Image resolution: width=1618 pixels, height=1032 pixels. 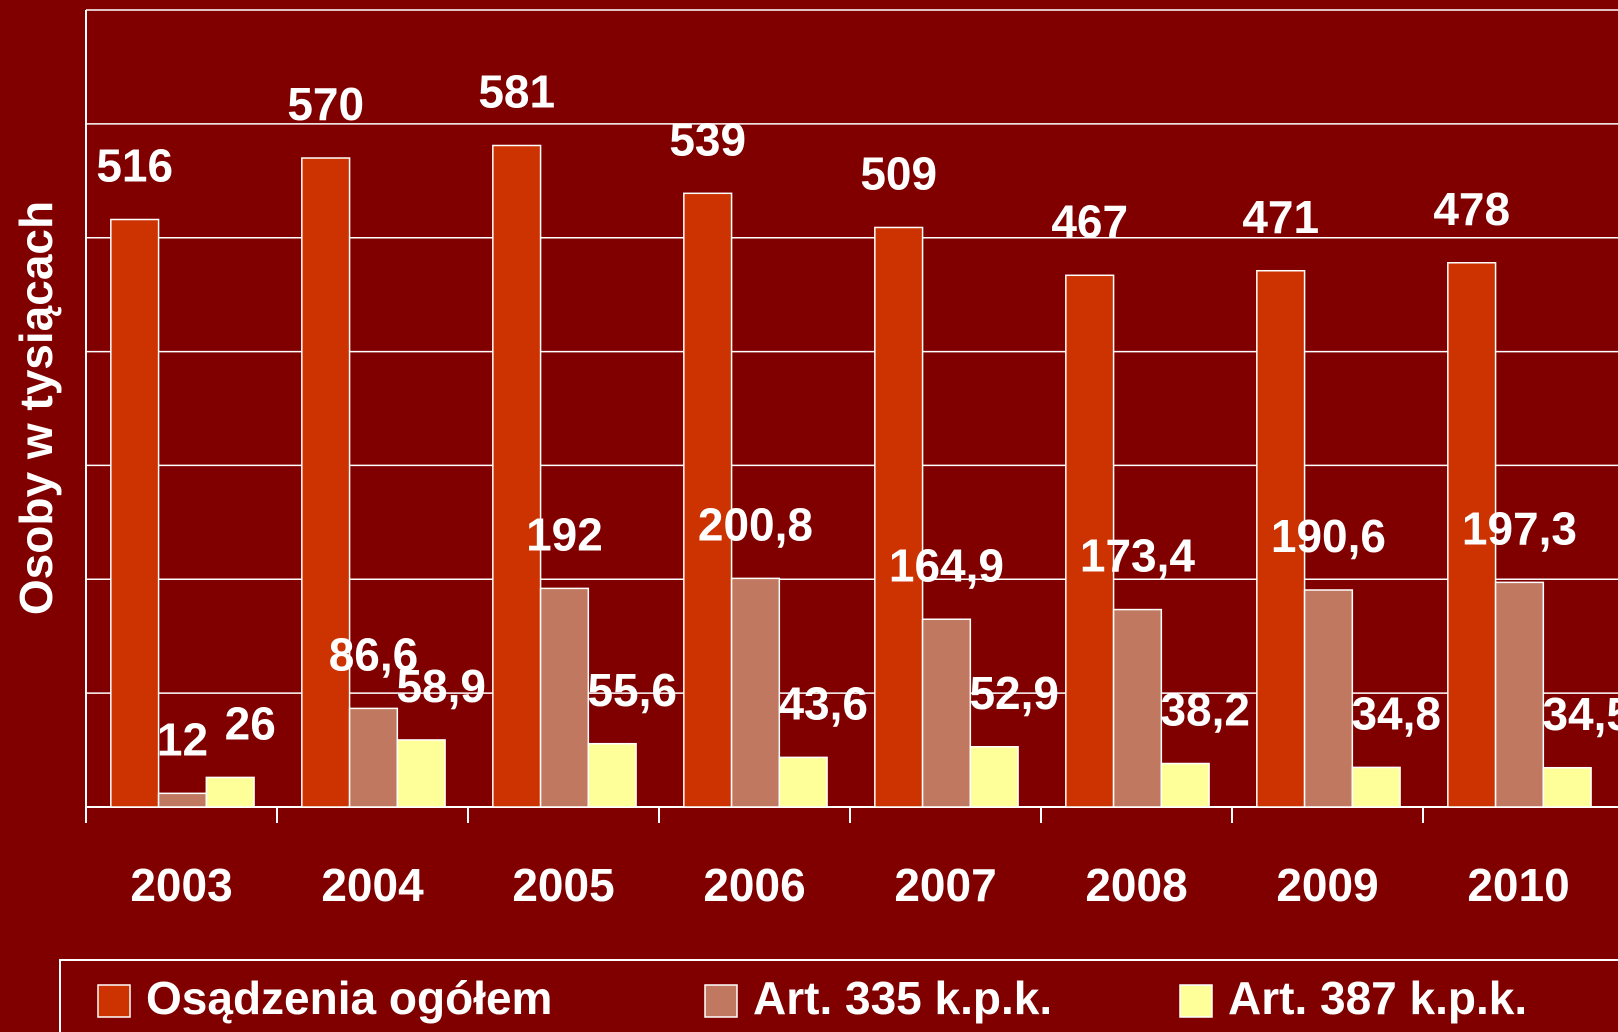 I want to click on data-label: 478, so click(x=1471, y=209).